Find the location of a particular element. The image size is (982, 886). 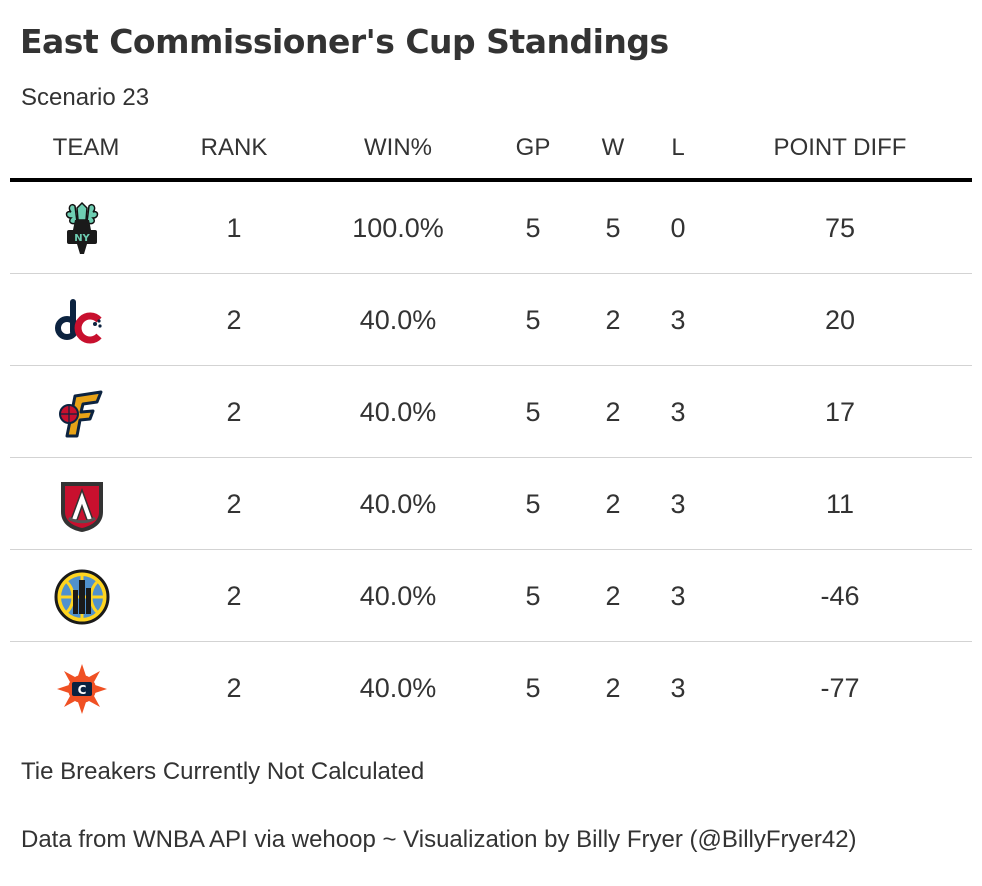

column-header-rank: RANK is located at coordinates (234, 147).